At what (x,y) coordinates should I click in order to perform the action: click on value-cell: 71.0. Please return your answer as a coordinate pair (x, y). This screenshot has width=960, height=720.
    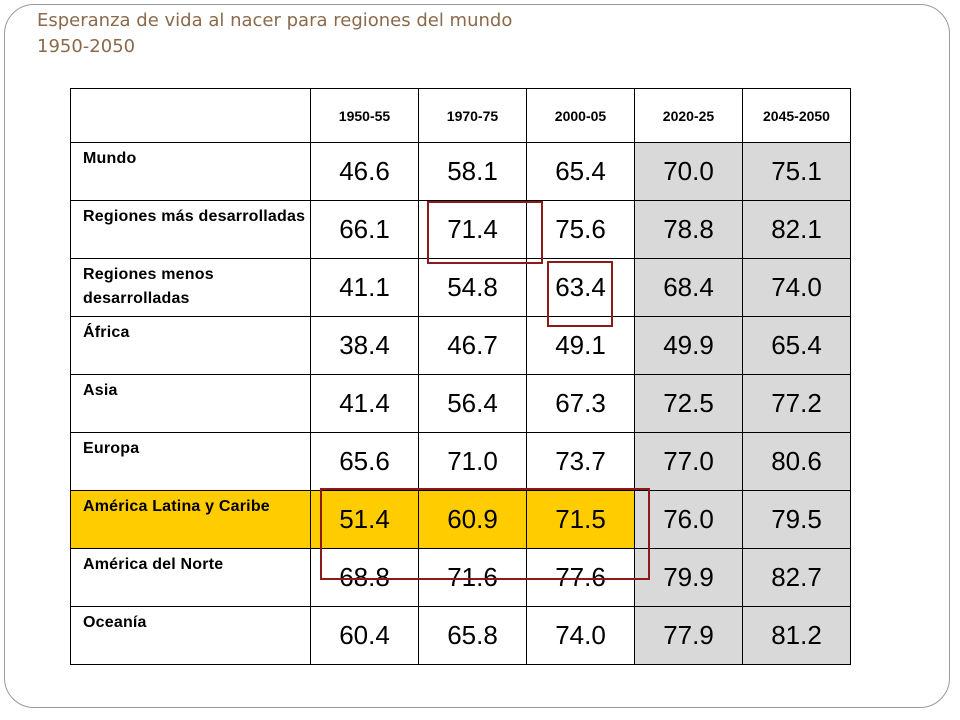
    Looking at the image, I should click on (472, 461).